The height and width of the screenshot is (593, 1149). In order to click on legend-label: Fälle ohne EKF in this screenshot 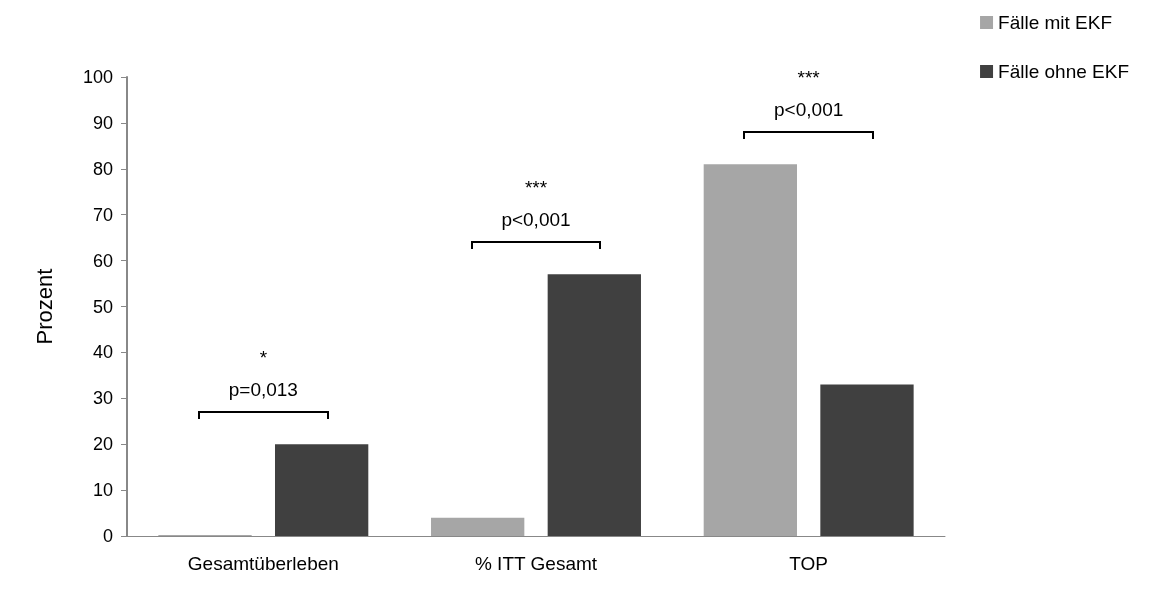, I will do `click(1064, 71)`.